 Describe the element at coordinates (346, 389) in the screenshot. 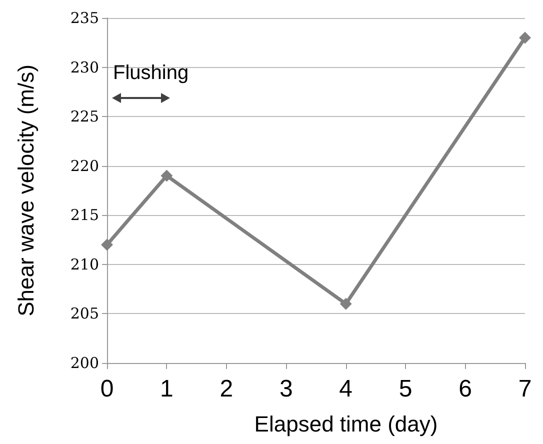

I see `x-tick-label: 4` at that location.